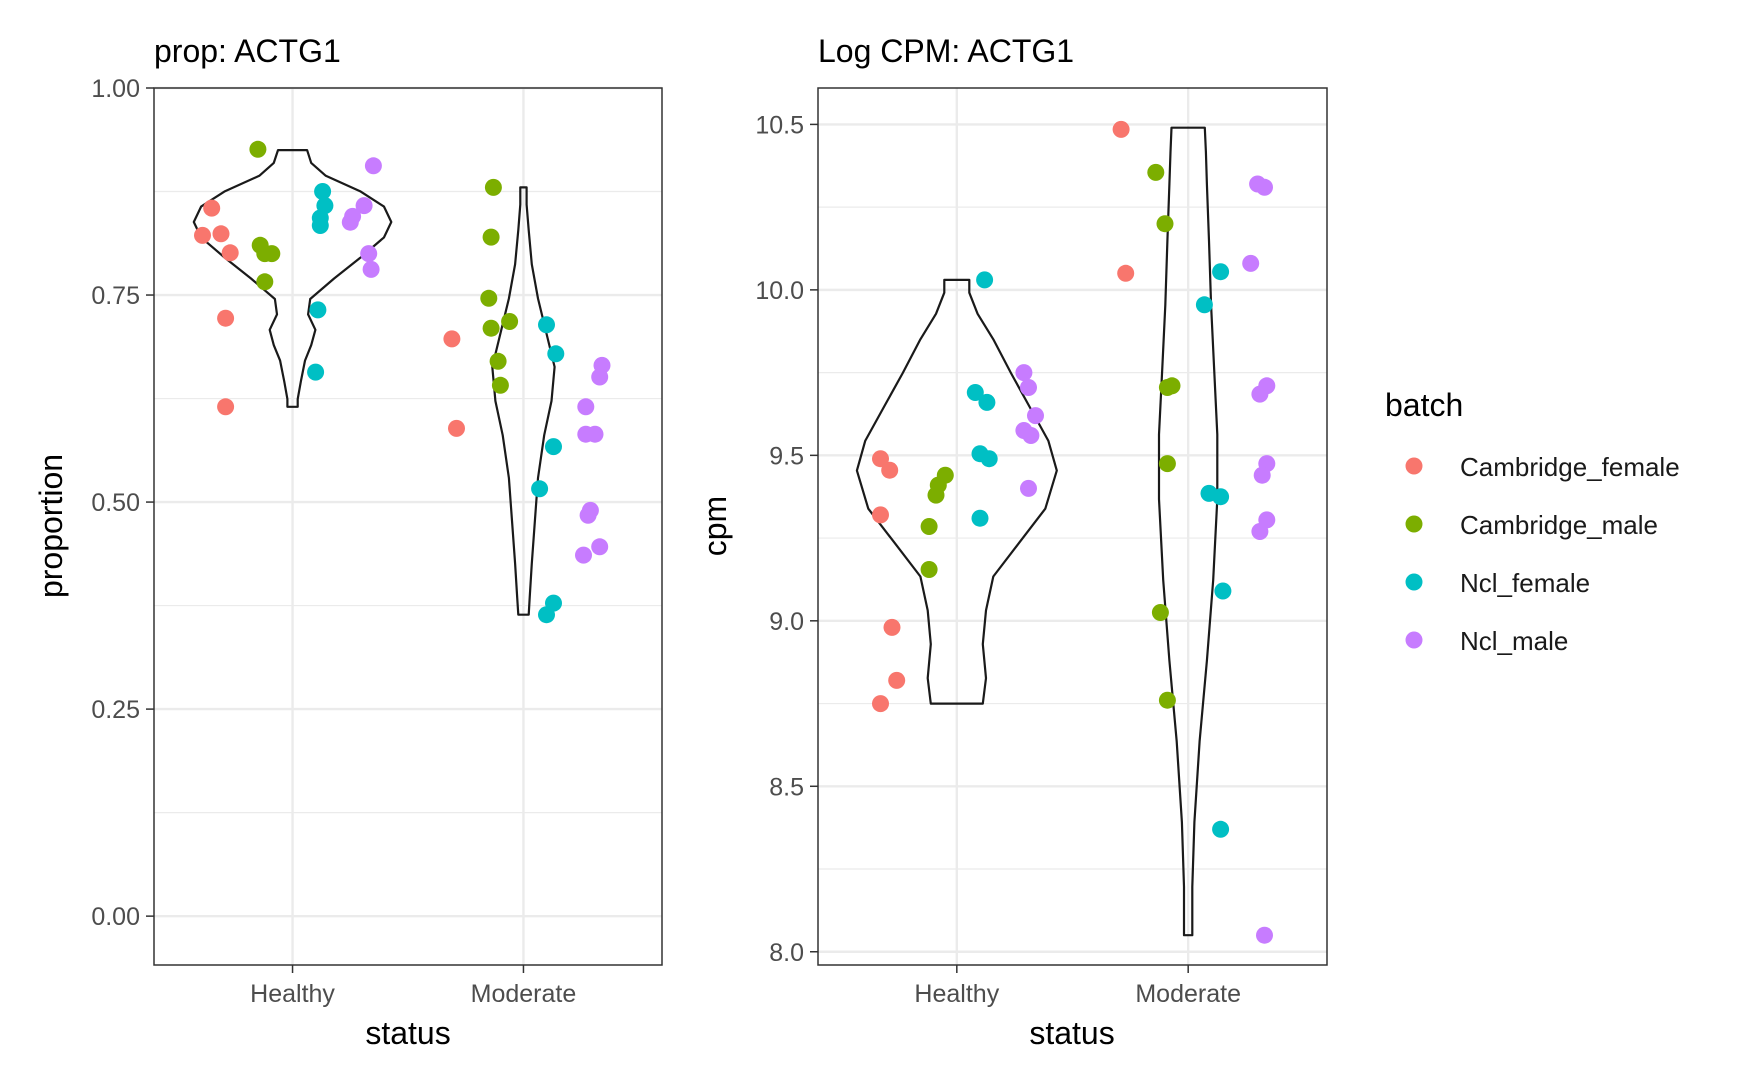 Image resolution: width=1750 pixels, height=1081 pixels. What do you see at coordinates (115, 89) in the screenshot?
I see `y-tick-label: 1.00` at bounding box center [115, 89].